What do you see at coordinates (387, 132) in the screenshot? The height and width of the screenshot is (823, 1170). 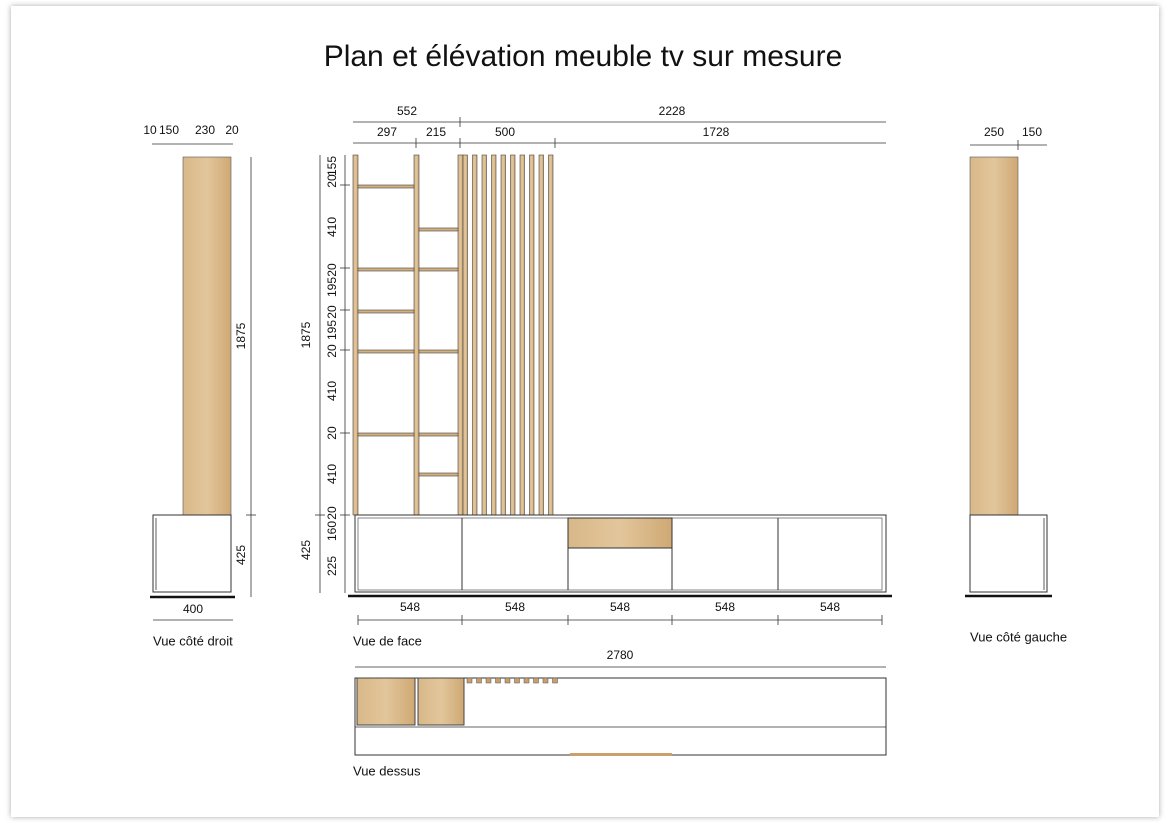 I see `dim: 297` at bounding box center [387, 132].